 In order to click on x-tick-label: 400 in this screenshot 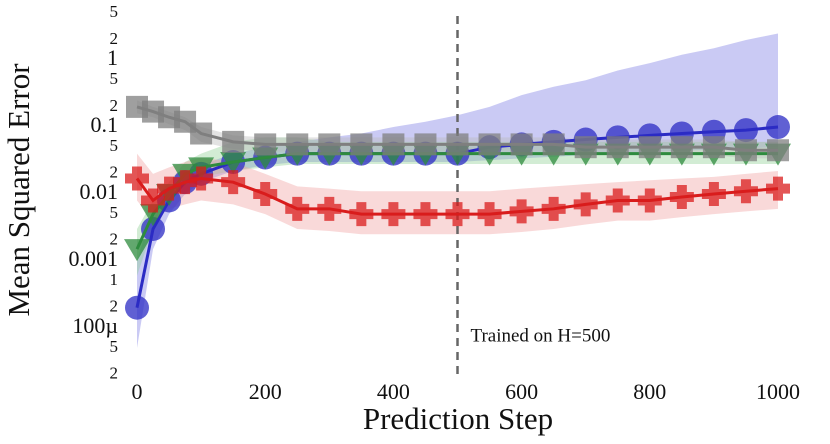, I will do `click(393, 391)`.